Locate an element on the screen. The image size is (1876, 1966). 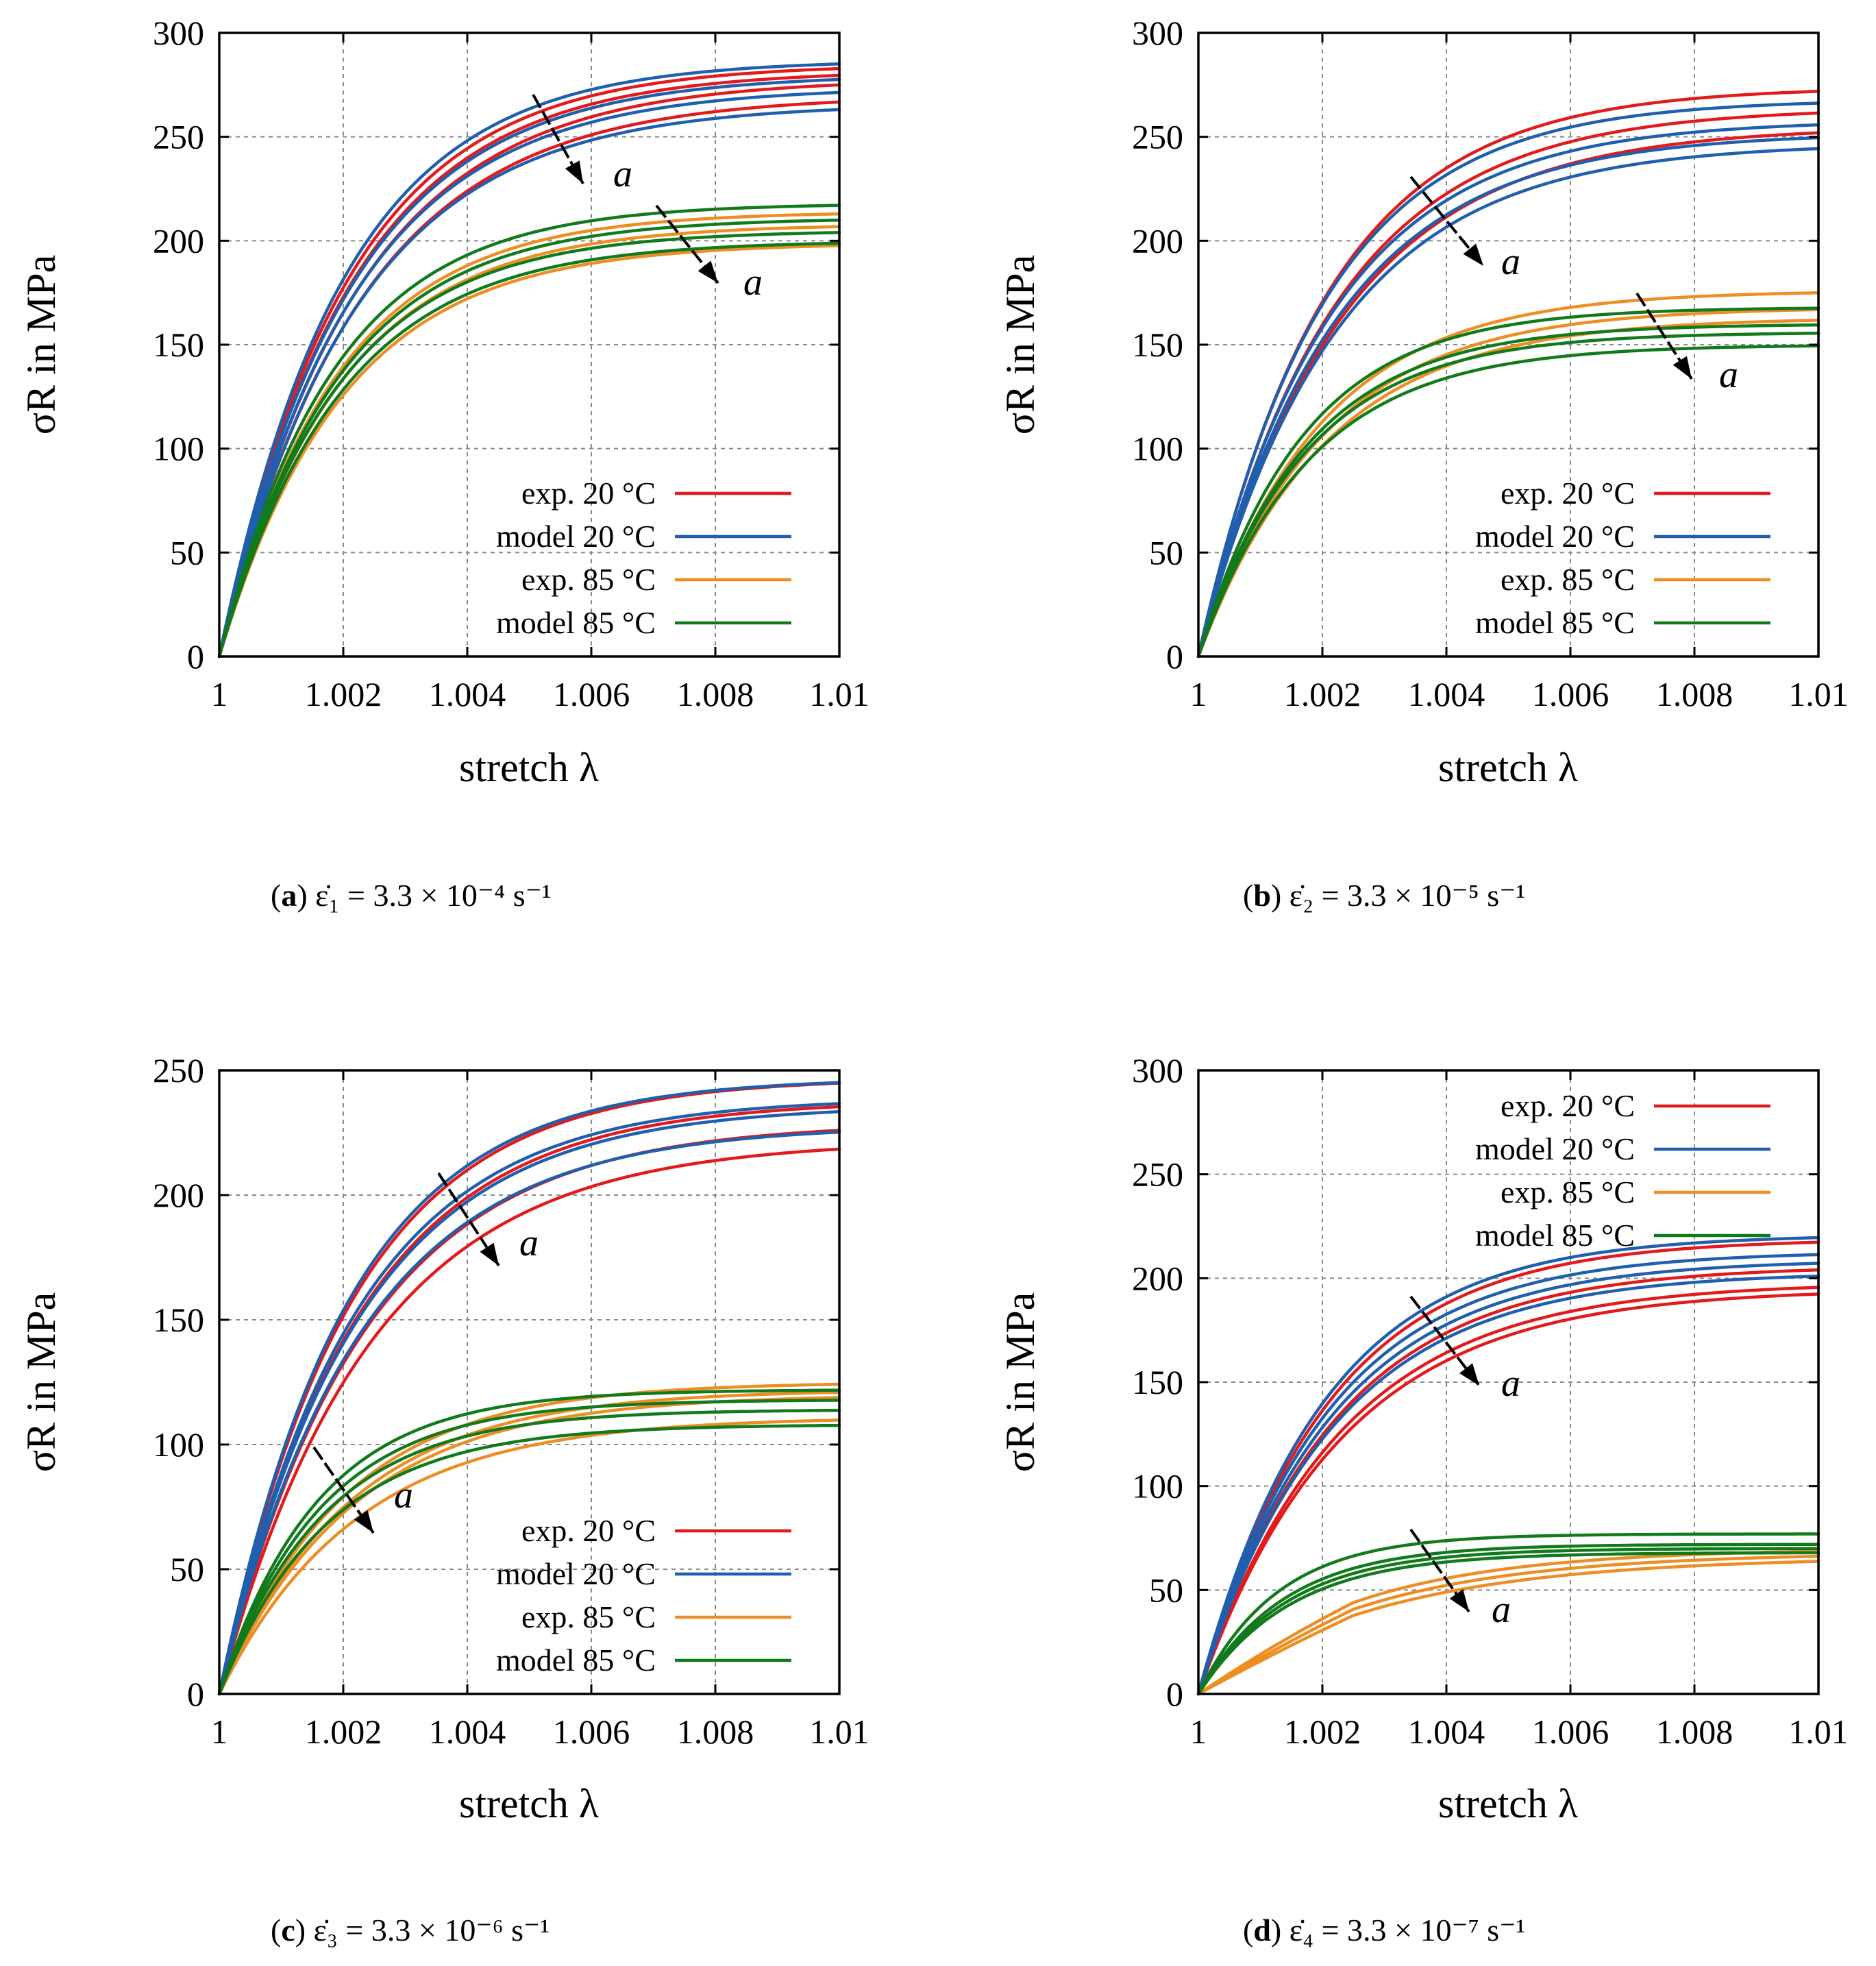
y-tick-label: 100 is located at coordinates (1157, 449).